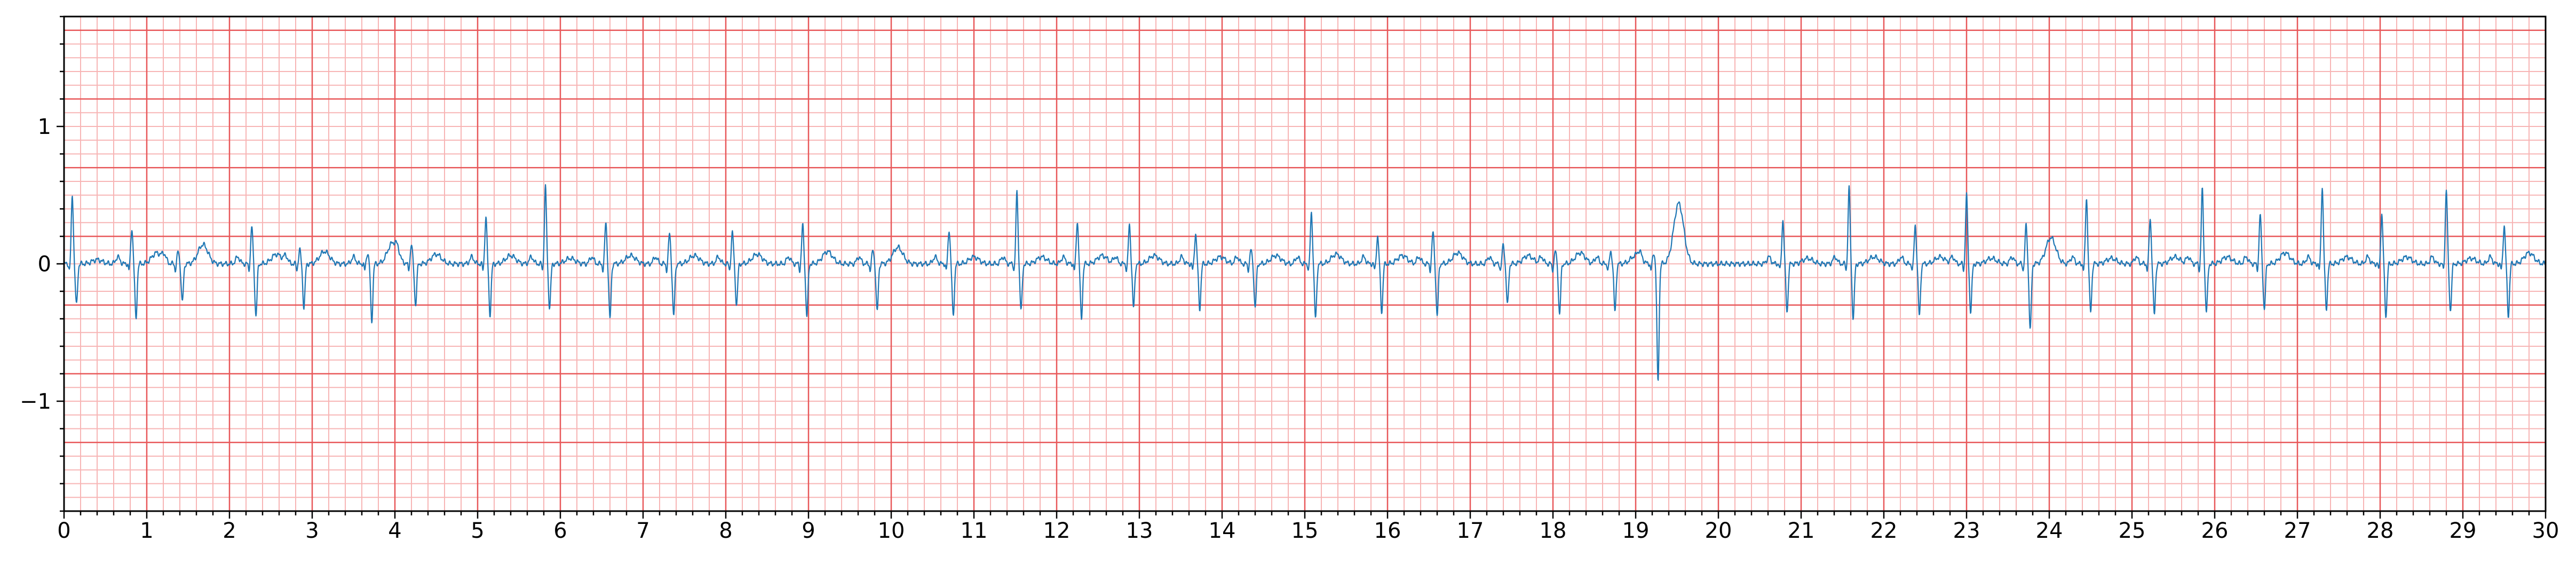  What do you see at coordinates (642, 531) in the screenshot?
I see `x-tick-label: 7` at bounding box center [642, 531].